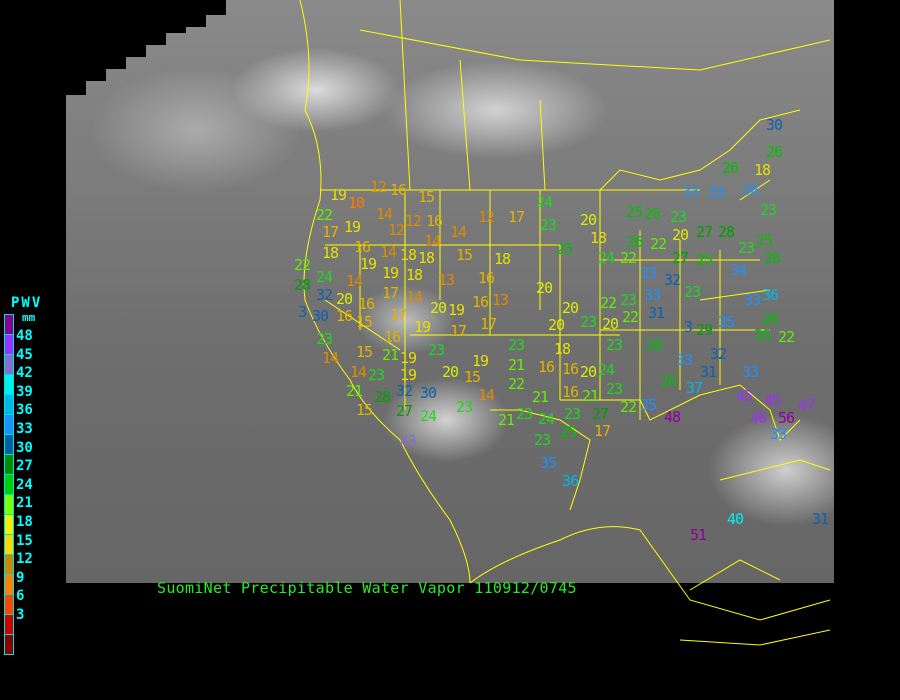 Image resolution: width=900 pixels, height=700 pixels. What do you see at coordinates (24, 373) in the screenshot?
I see `legend-label: 42` at bounding box center [24, 373].